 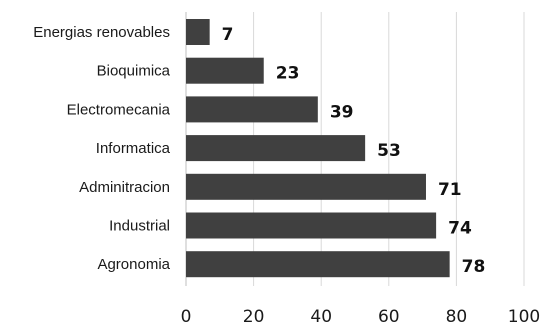 I want to click on x-tick-label: 20, so click(x=254, y=317).